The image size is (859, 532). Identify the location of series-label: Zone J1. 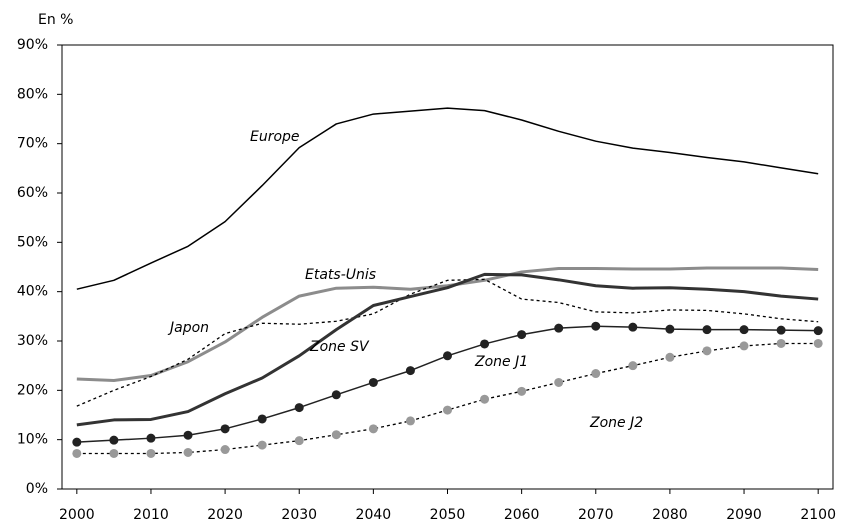
(501, 362).